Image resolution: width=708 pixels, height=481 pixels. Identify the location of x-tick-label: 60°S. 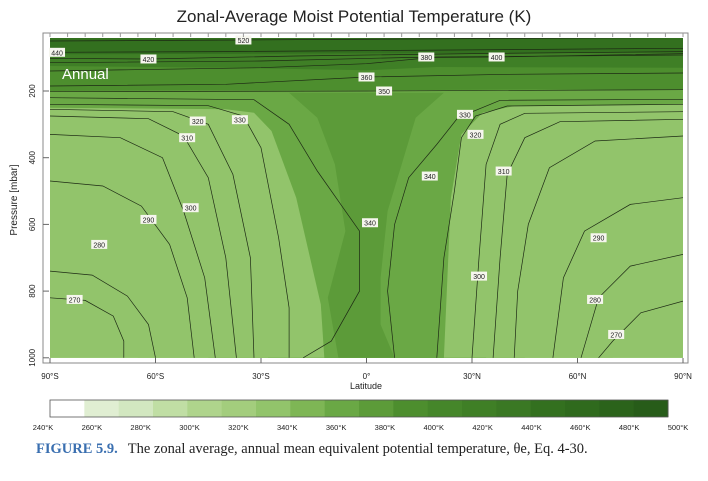
(155, 376).